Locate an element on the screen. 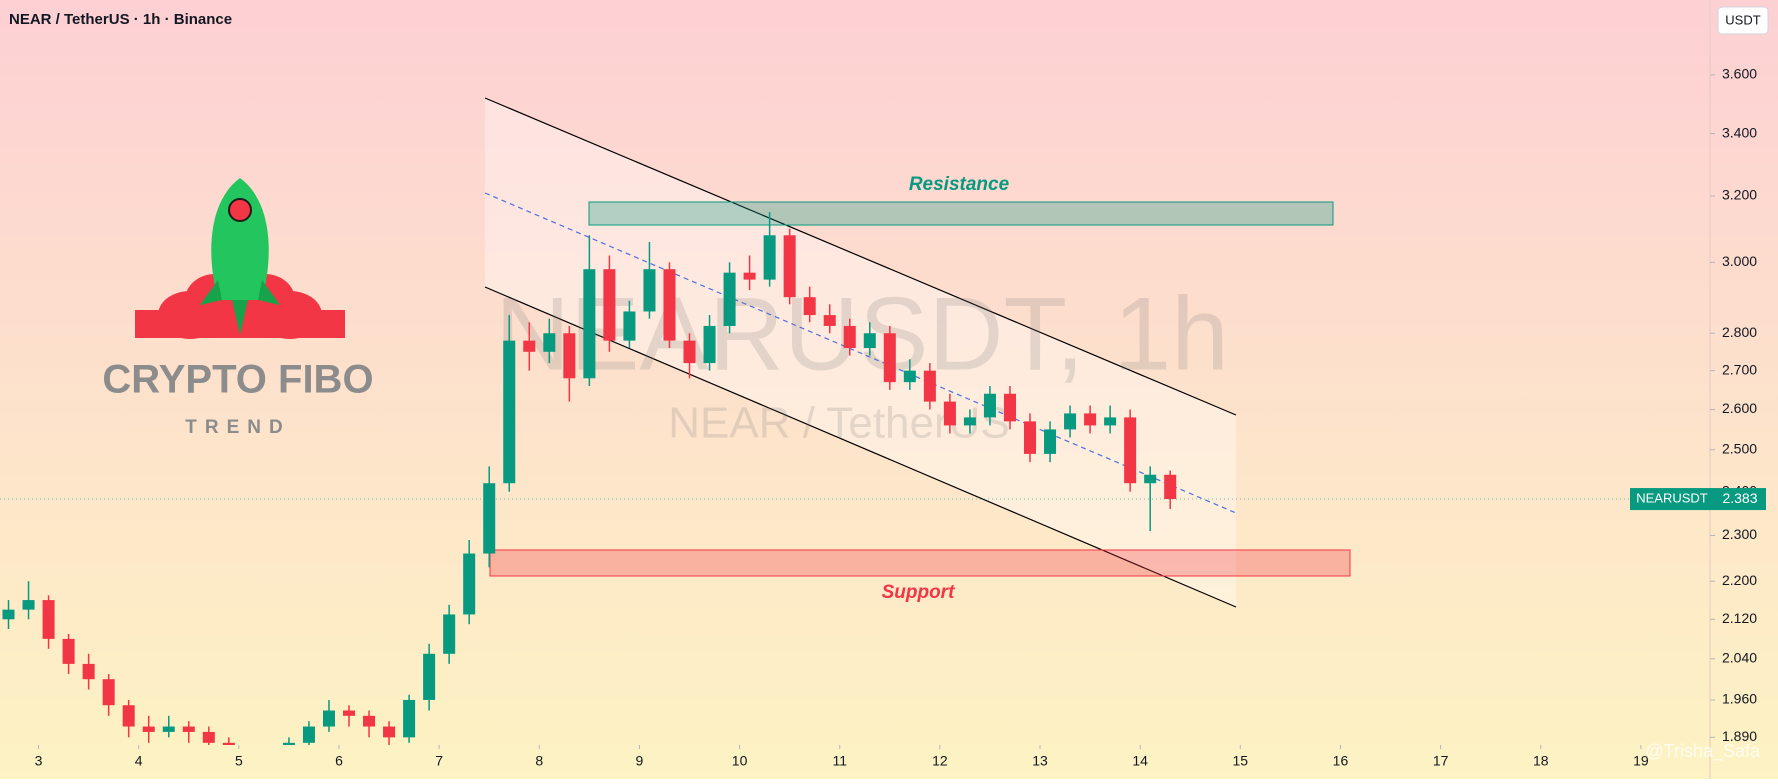 This screenshot has width=1778, height=784. x-tick-label: 10 is located at coordinates (740, 761).